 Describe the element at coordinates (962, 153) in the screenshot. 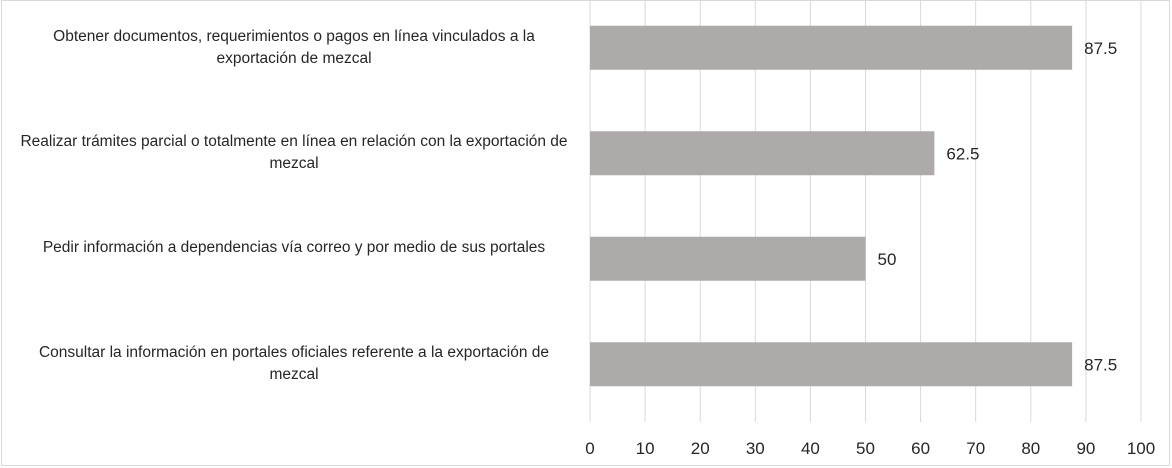

I see `data-label: 62.5` at that location.